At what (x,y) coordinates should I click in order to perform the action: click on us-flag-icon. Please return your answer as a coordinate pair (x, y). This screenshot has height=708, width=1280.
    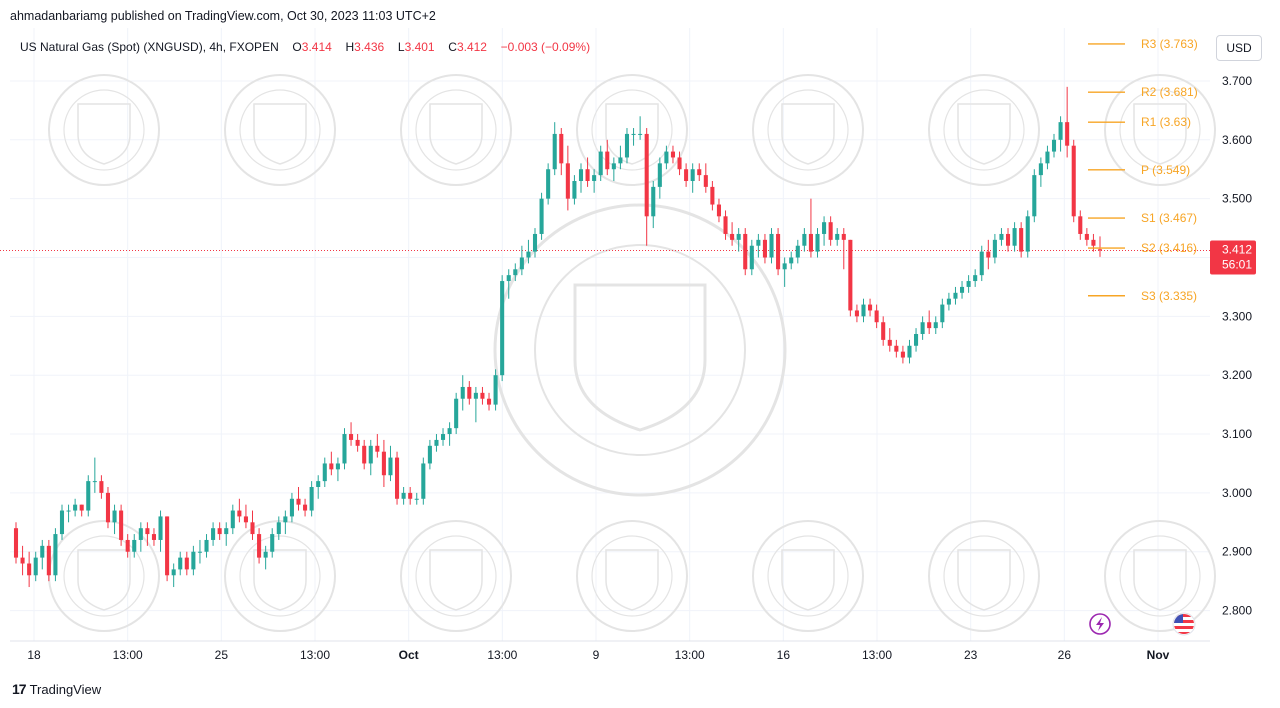
    Looking at the image, I should click on (1184, 624).